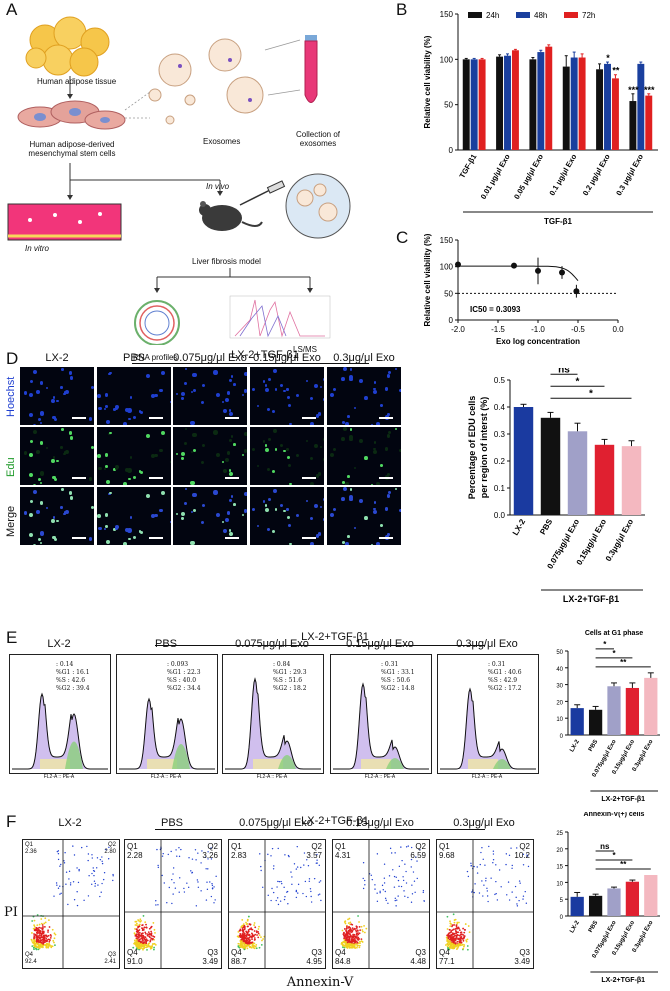 The image size is (670, 991). Describe the element at coordinates (447, 14) in the screenshot. I see `b-ytick-label: 150` at that location.